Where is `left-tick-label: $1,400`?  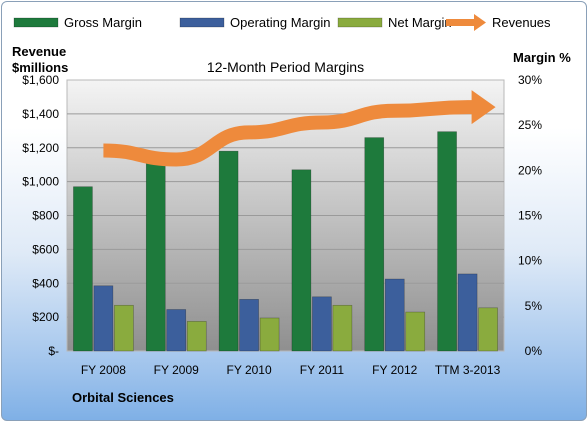 left-tick-label: $1,400 is located at coordinates (40, 114).